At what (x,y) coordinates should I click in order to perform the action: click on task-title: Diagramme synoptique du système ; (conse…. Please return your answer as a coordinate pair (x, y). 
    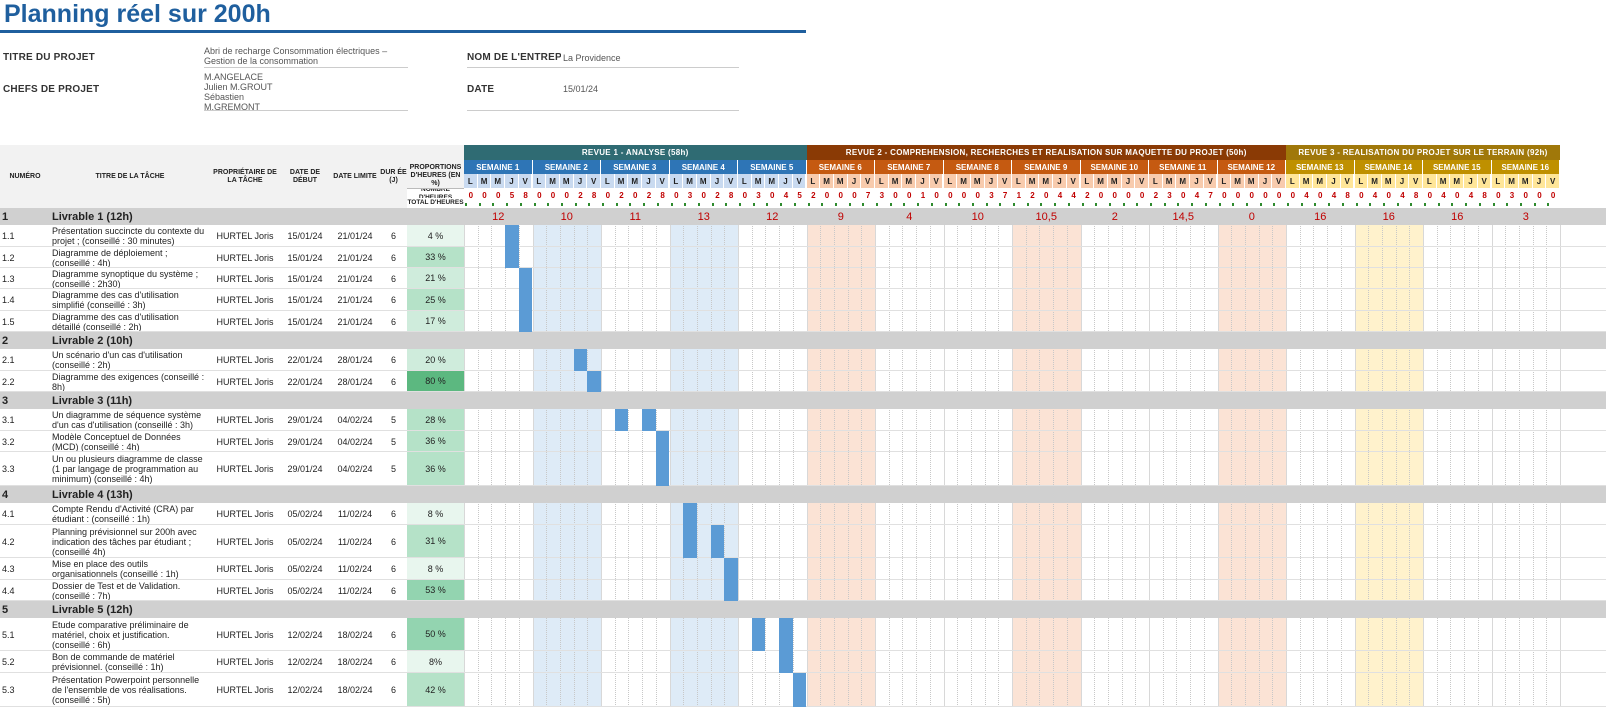
    Looking at the image, I should click on (125, 278).